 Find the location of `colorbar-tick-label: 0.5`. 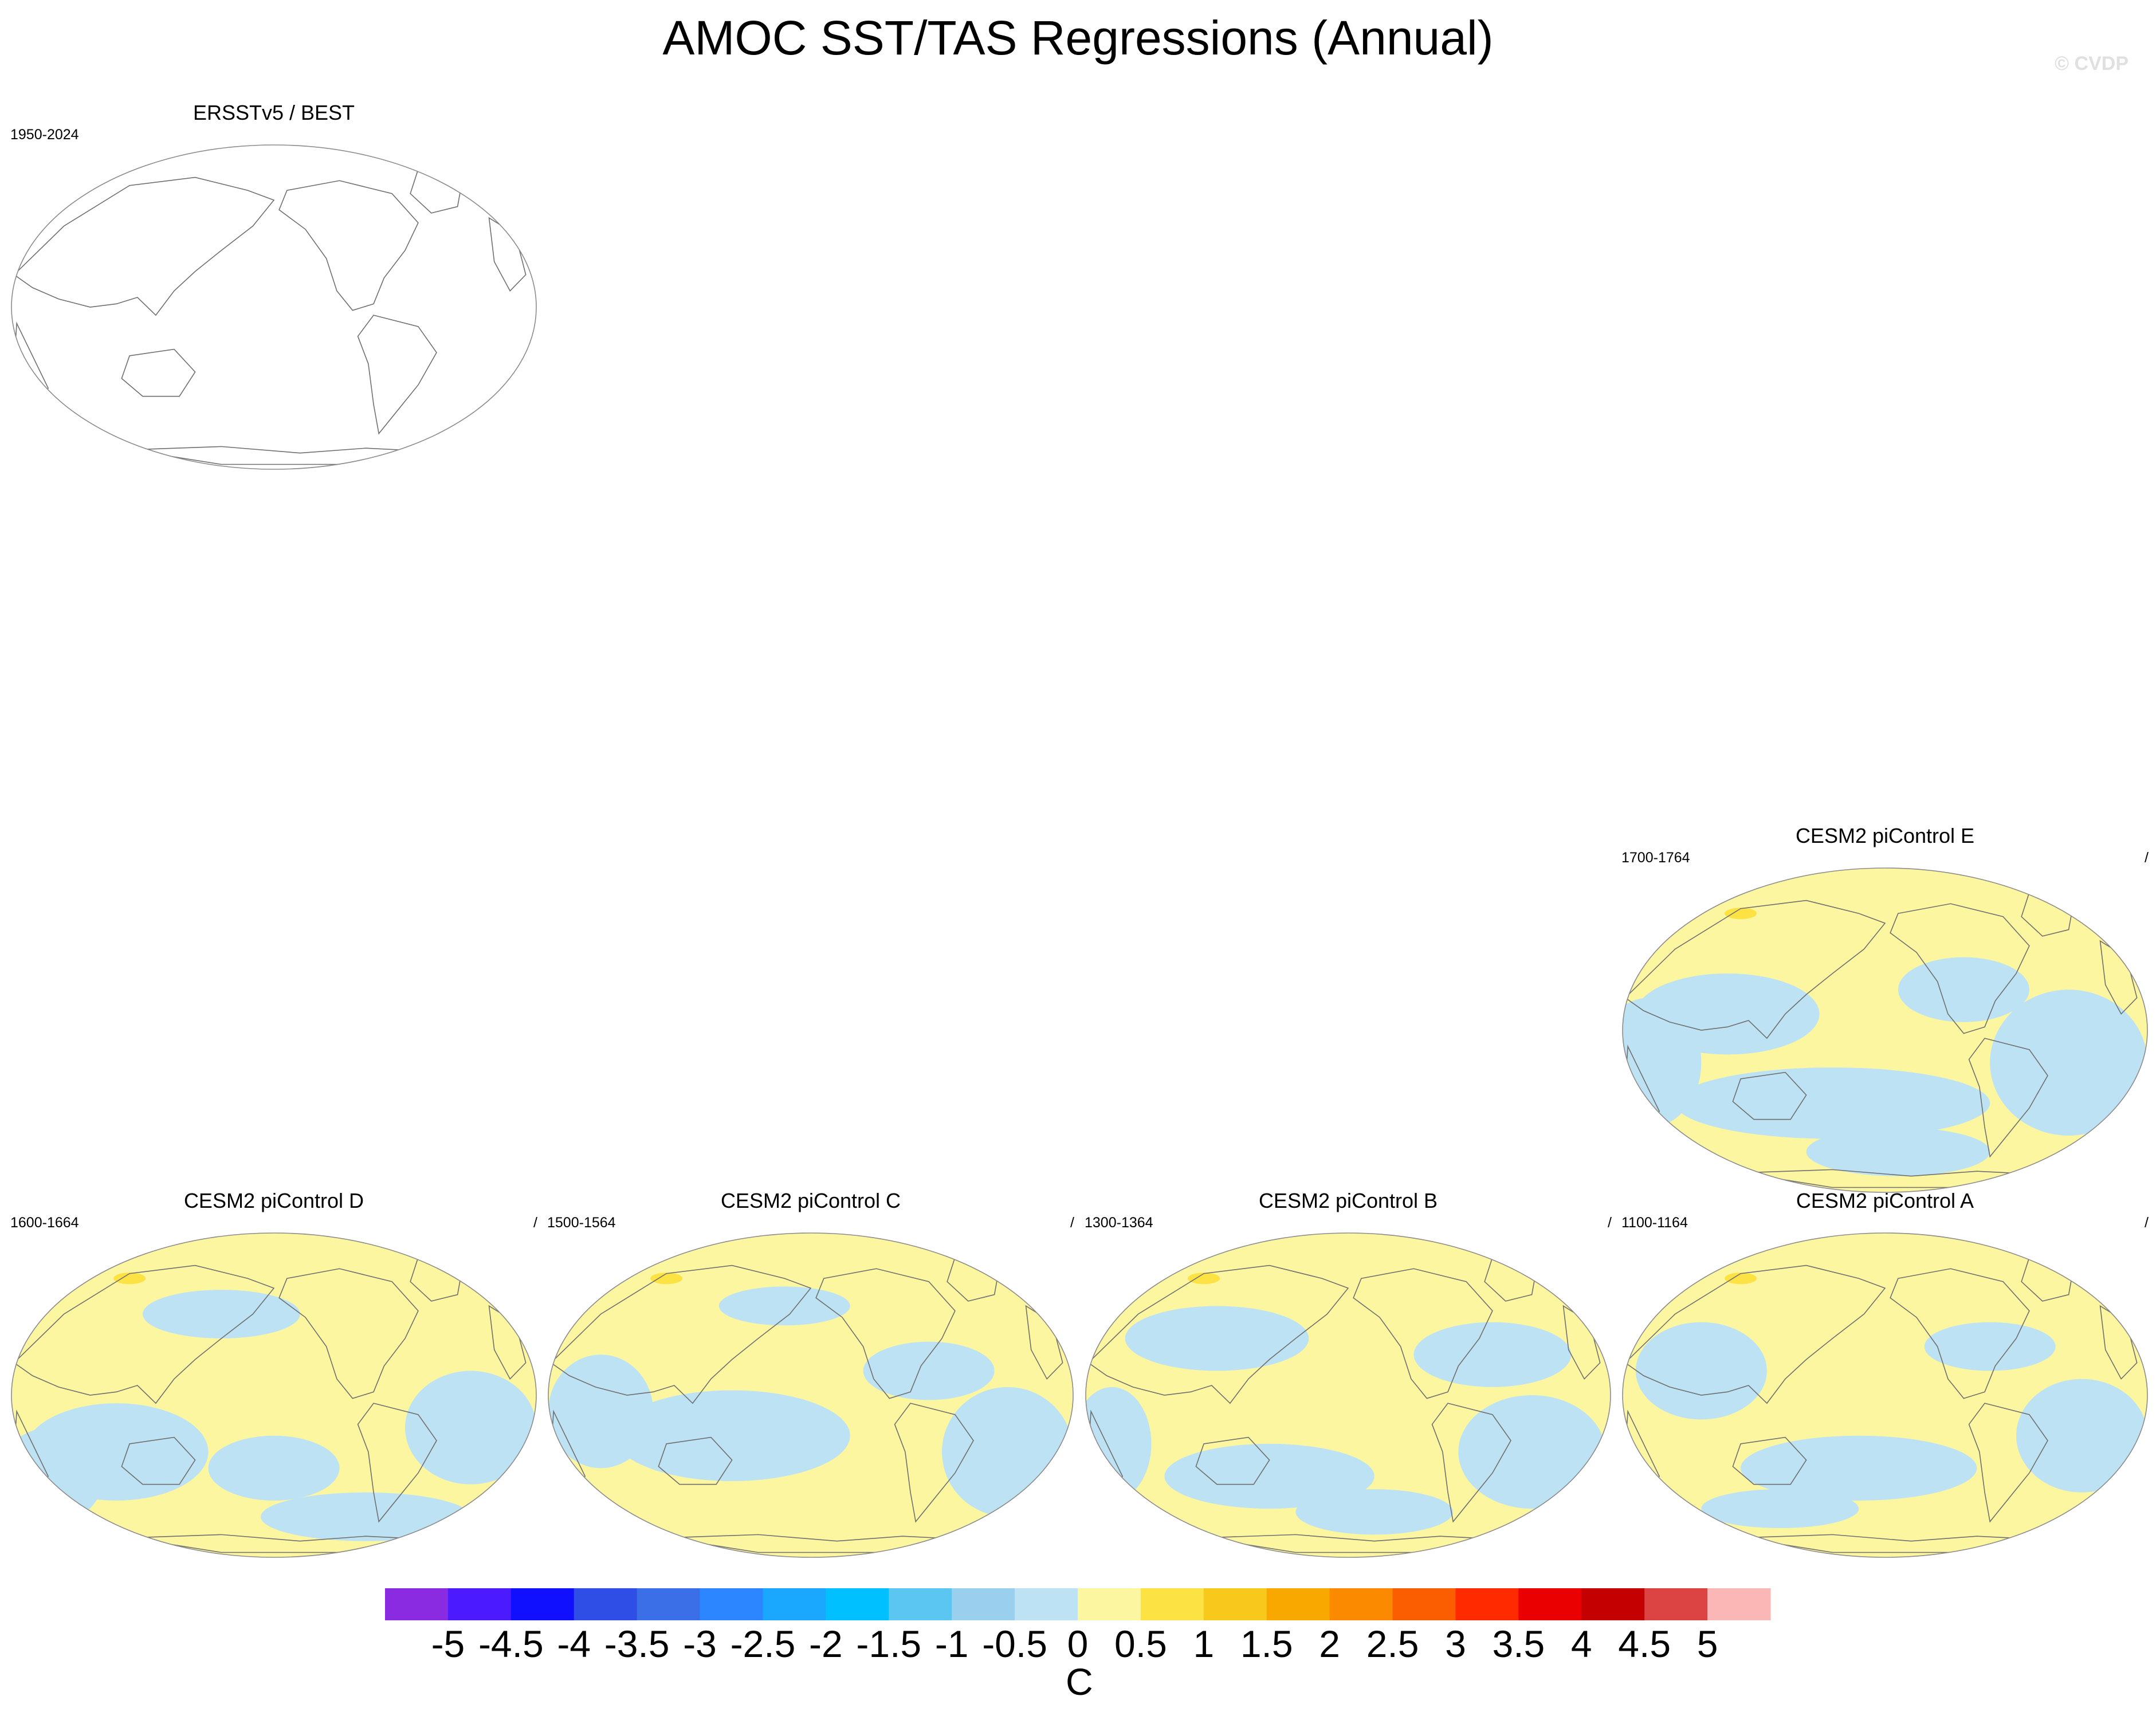

colorbar-tick-label: 0.5 is located at coordinates (1140, 1644).